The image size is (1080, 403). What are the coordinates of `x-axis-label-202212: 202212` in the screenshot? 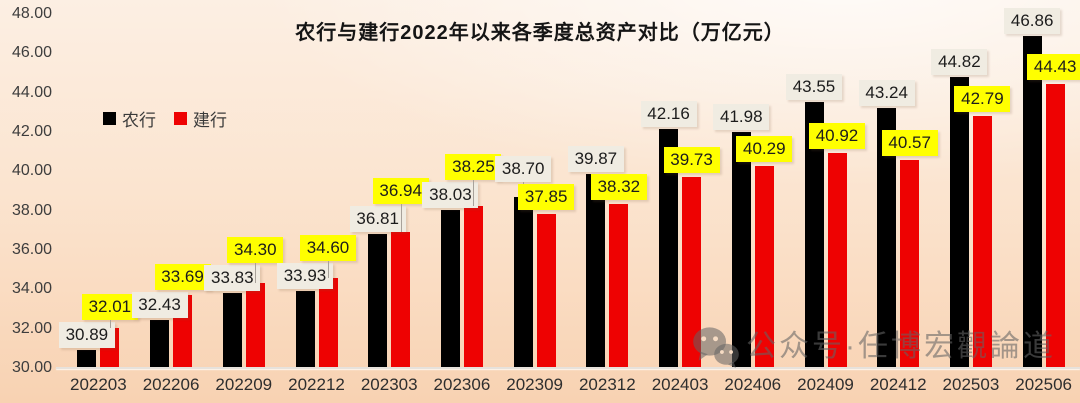 It's located at (316, 384).